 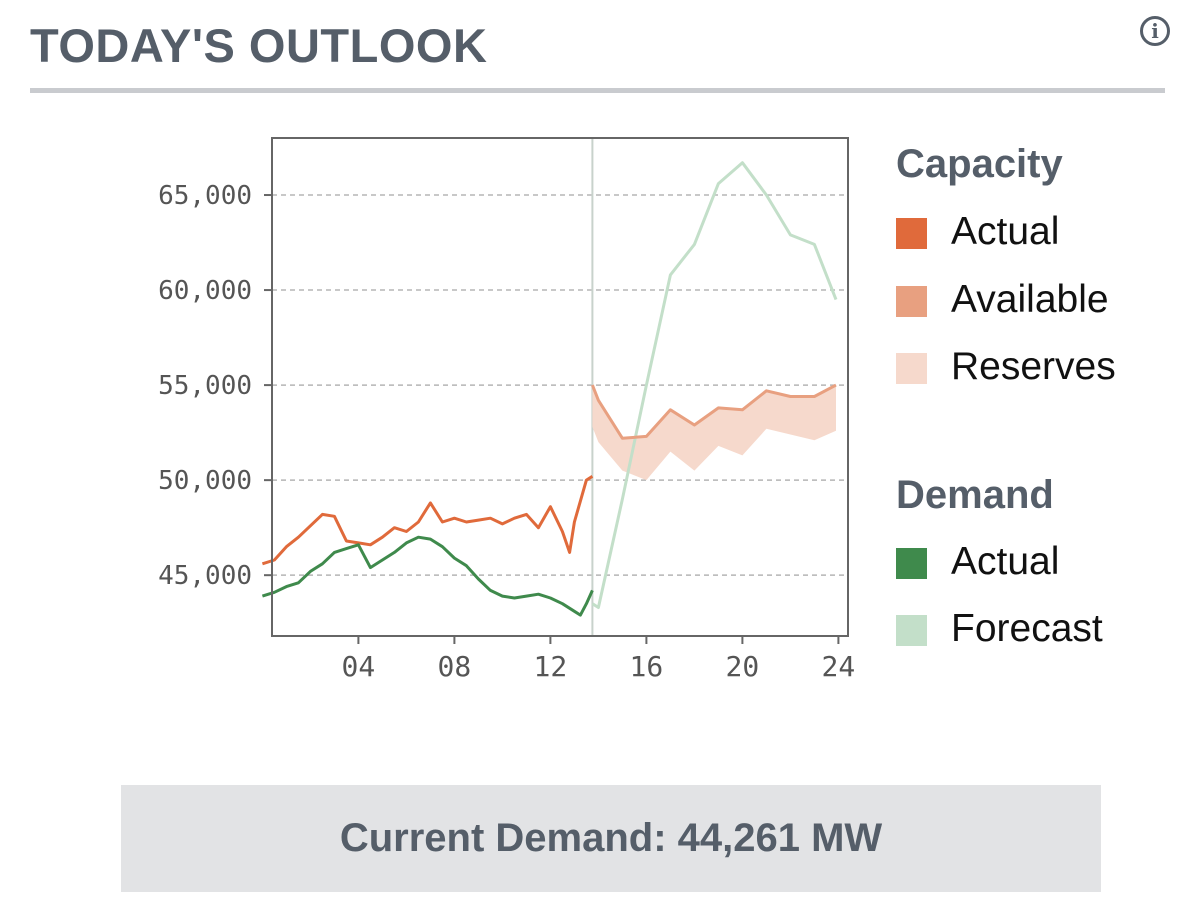 I want to click on x-tick-label: 24, so click(x=839, y=666).